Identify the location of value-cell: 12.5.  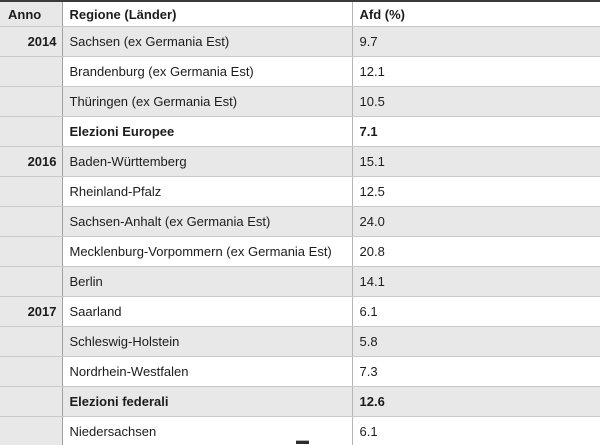
(476, 191).